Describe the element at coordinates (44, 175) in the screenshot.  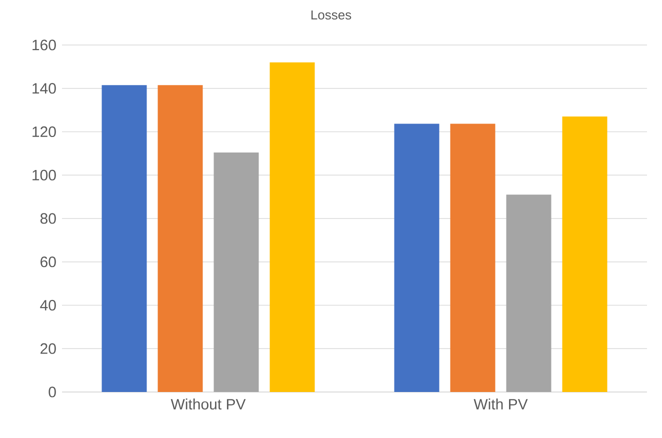
I see `y-tick-label: 100` at that location.